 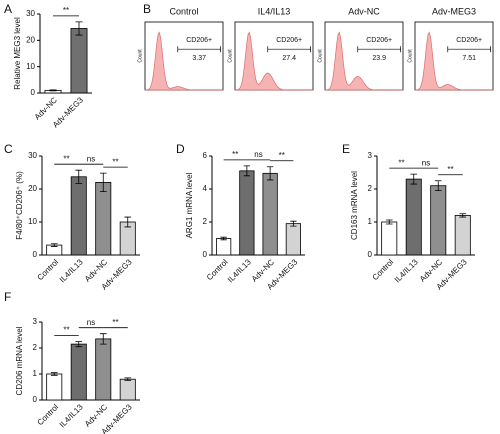 What do you see at coordinates (205, 155) in the screenshot?
I see `y-tick-label: 6` at bounding box center [205, 155].